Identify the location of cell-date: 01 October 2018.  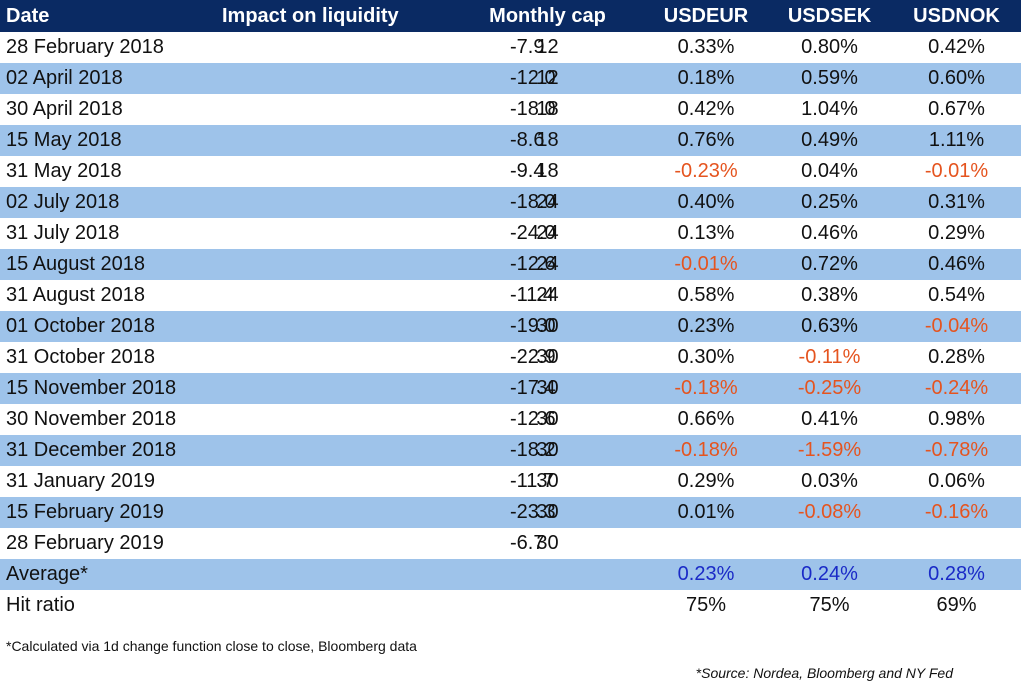
(105, 326).